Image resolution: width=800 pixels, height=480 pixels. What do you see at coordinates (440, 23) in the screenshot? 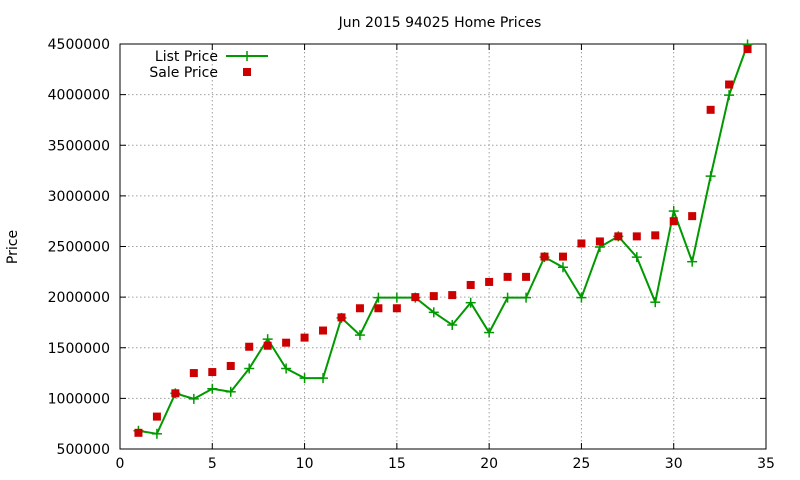
I see `chart-title: Jun 2015 94025 Home Prices` at bounding box center [440, 23].